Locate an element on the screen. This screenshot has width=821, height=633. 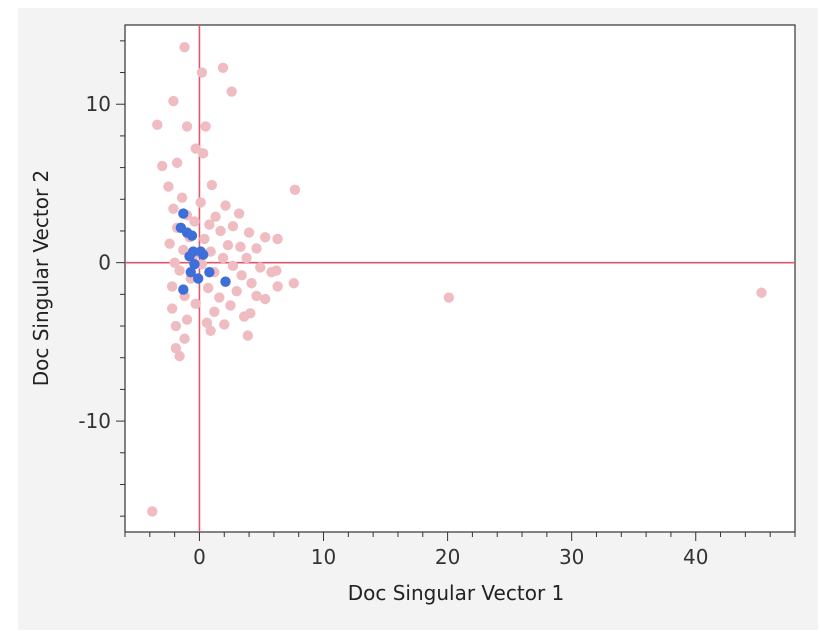
x-tick-label: 30 is located at coordinates (571, 557).